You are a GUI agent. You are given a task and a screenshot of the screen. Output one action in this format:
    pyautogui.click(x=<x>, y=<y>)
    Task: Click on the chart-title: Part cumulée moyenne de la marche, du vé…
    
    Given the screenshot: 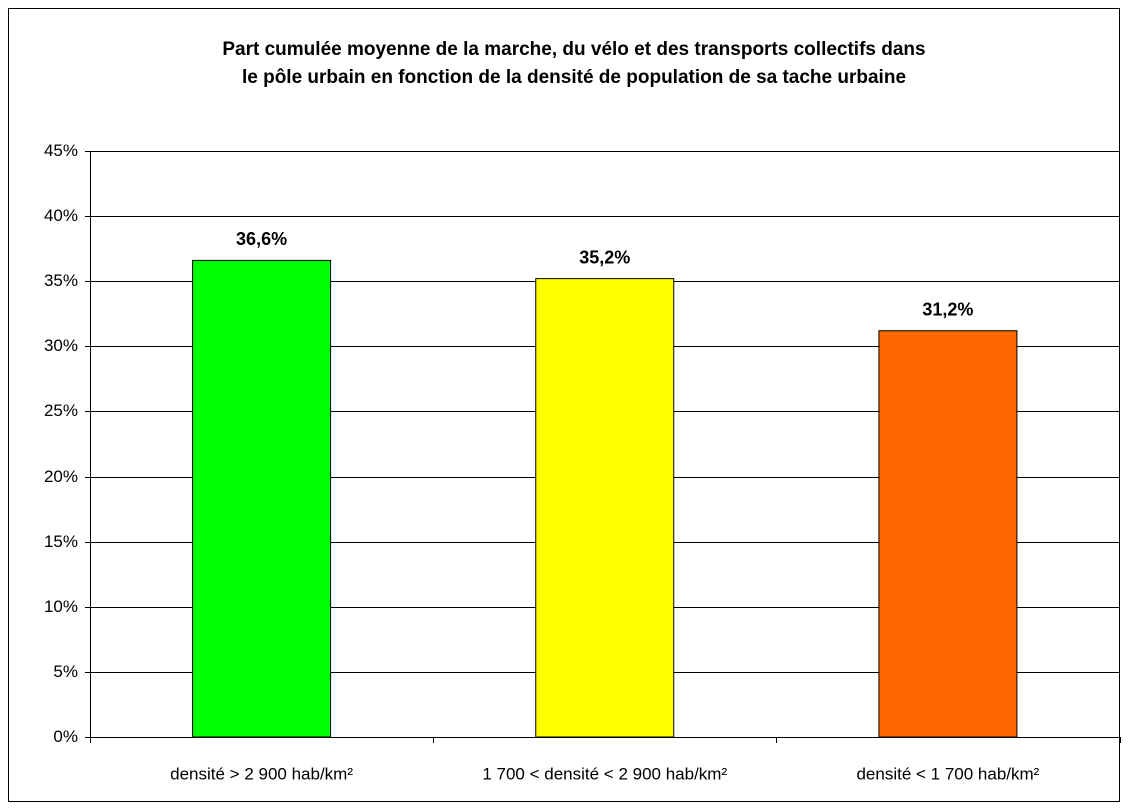 What is the action you would take?
    pyautogui.click(x=573, y=49)
    